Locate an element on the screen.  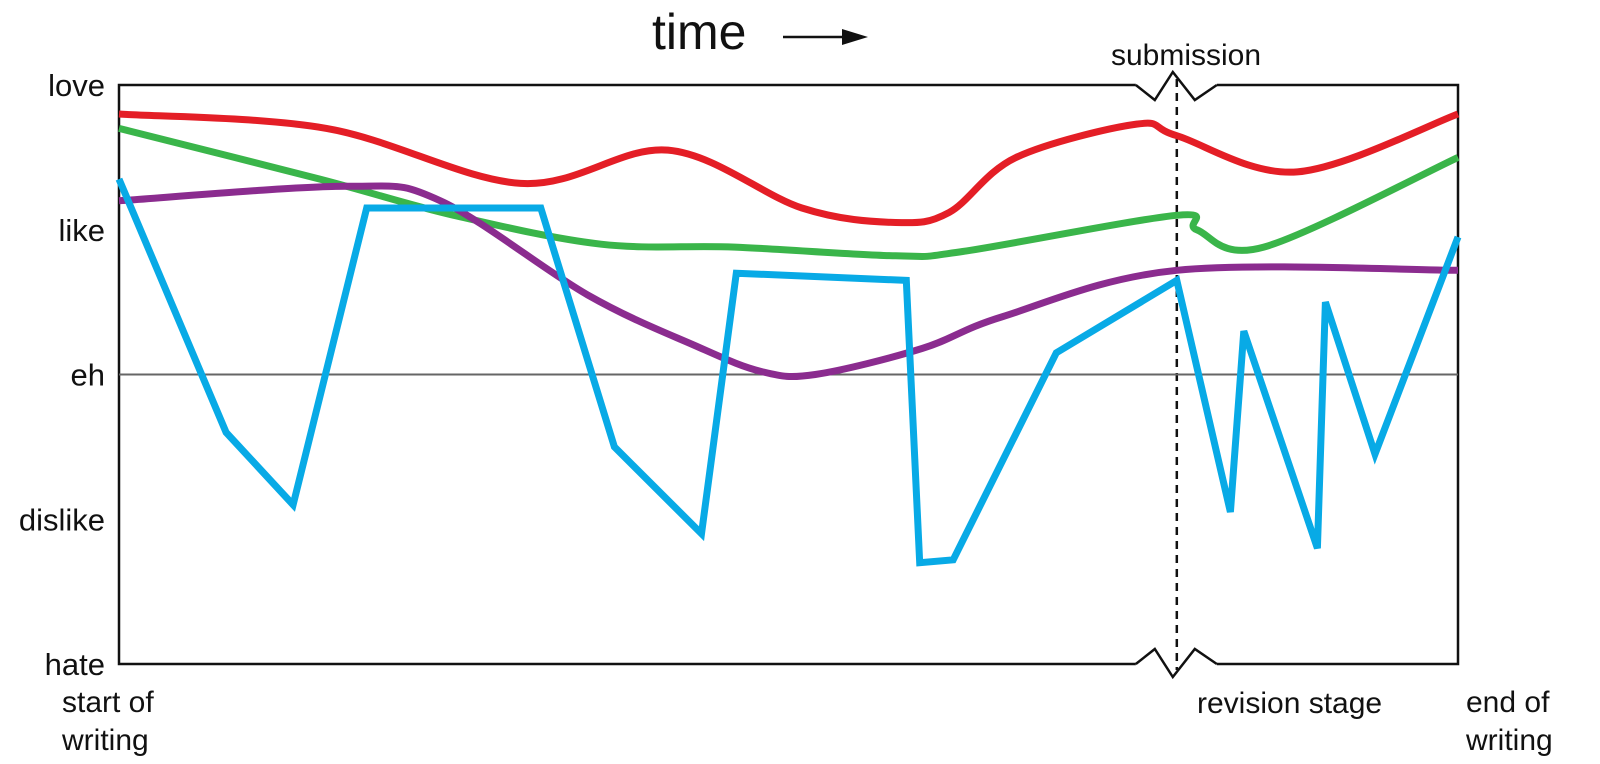
y-tick-label-dislike: dislike is located at coordinates (62, 519).